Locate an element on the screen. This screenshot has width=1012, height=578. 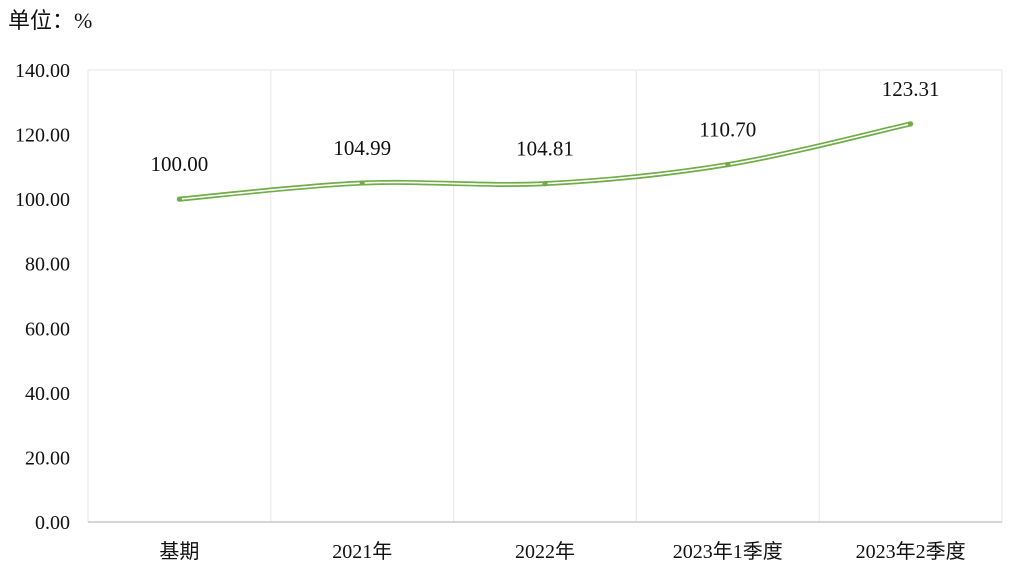
data-label: 100.00 is located at coordinates (180, 164).